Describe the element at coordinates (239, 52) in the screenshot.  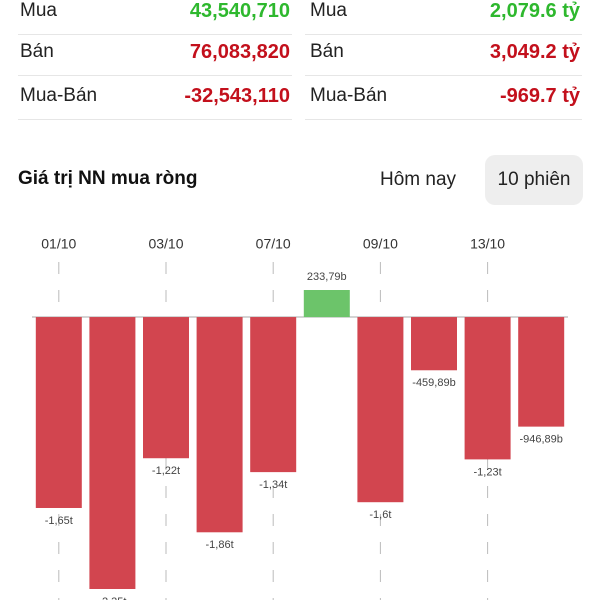
I see `stat-value: 76,083,820` at that location.